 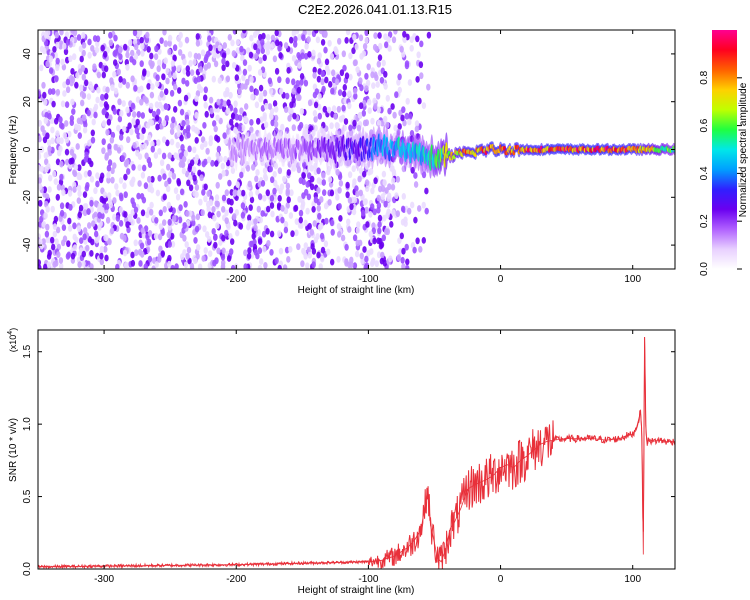 I want to click on y-tick-label: 40, so click(x=27, y=54).